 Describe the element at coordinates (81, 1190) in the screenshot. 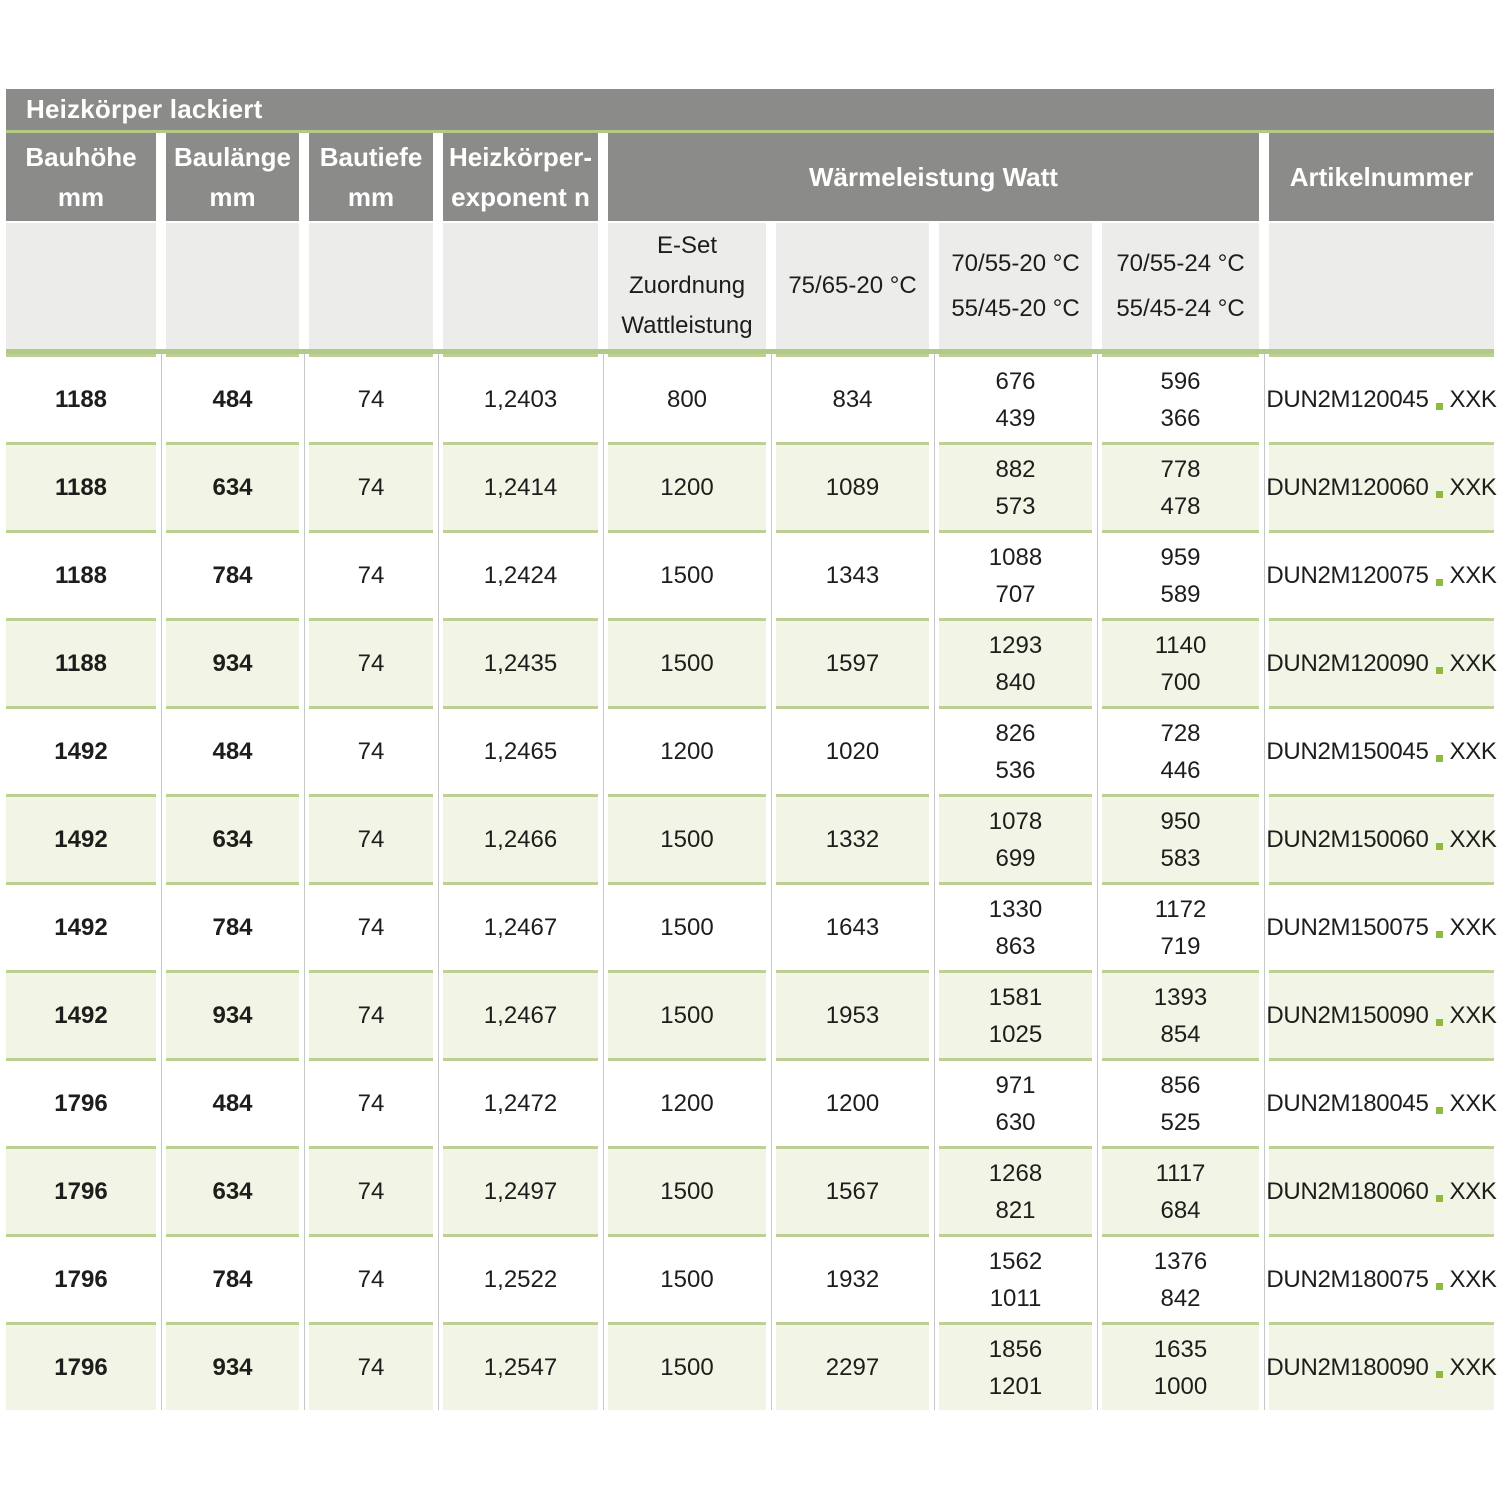

I see `cell-bauhoehe: 1796` at that location.